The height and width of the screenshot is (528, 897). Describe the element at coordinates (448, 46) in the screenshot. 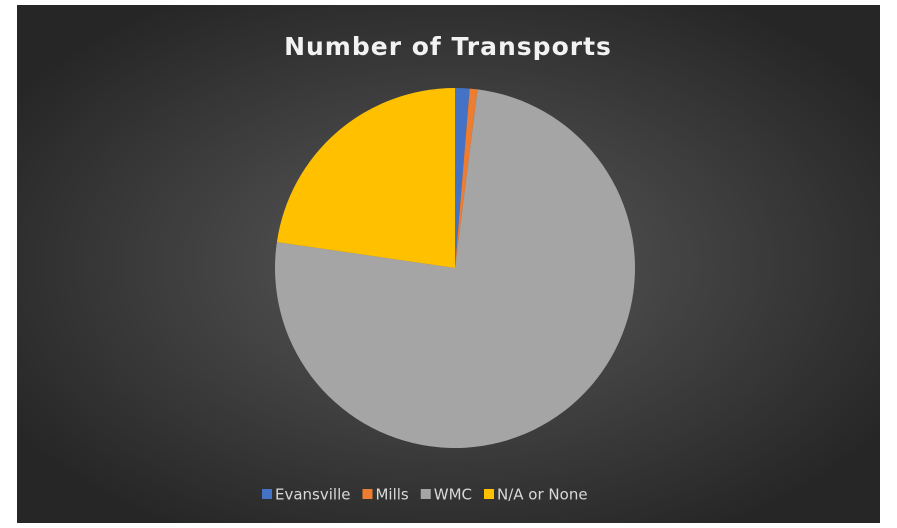

I see `chart-title: Number of Transports` at that location.